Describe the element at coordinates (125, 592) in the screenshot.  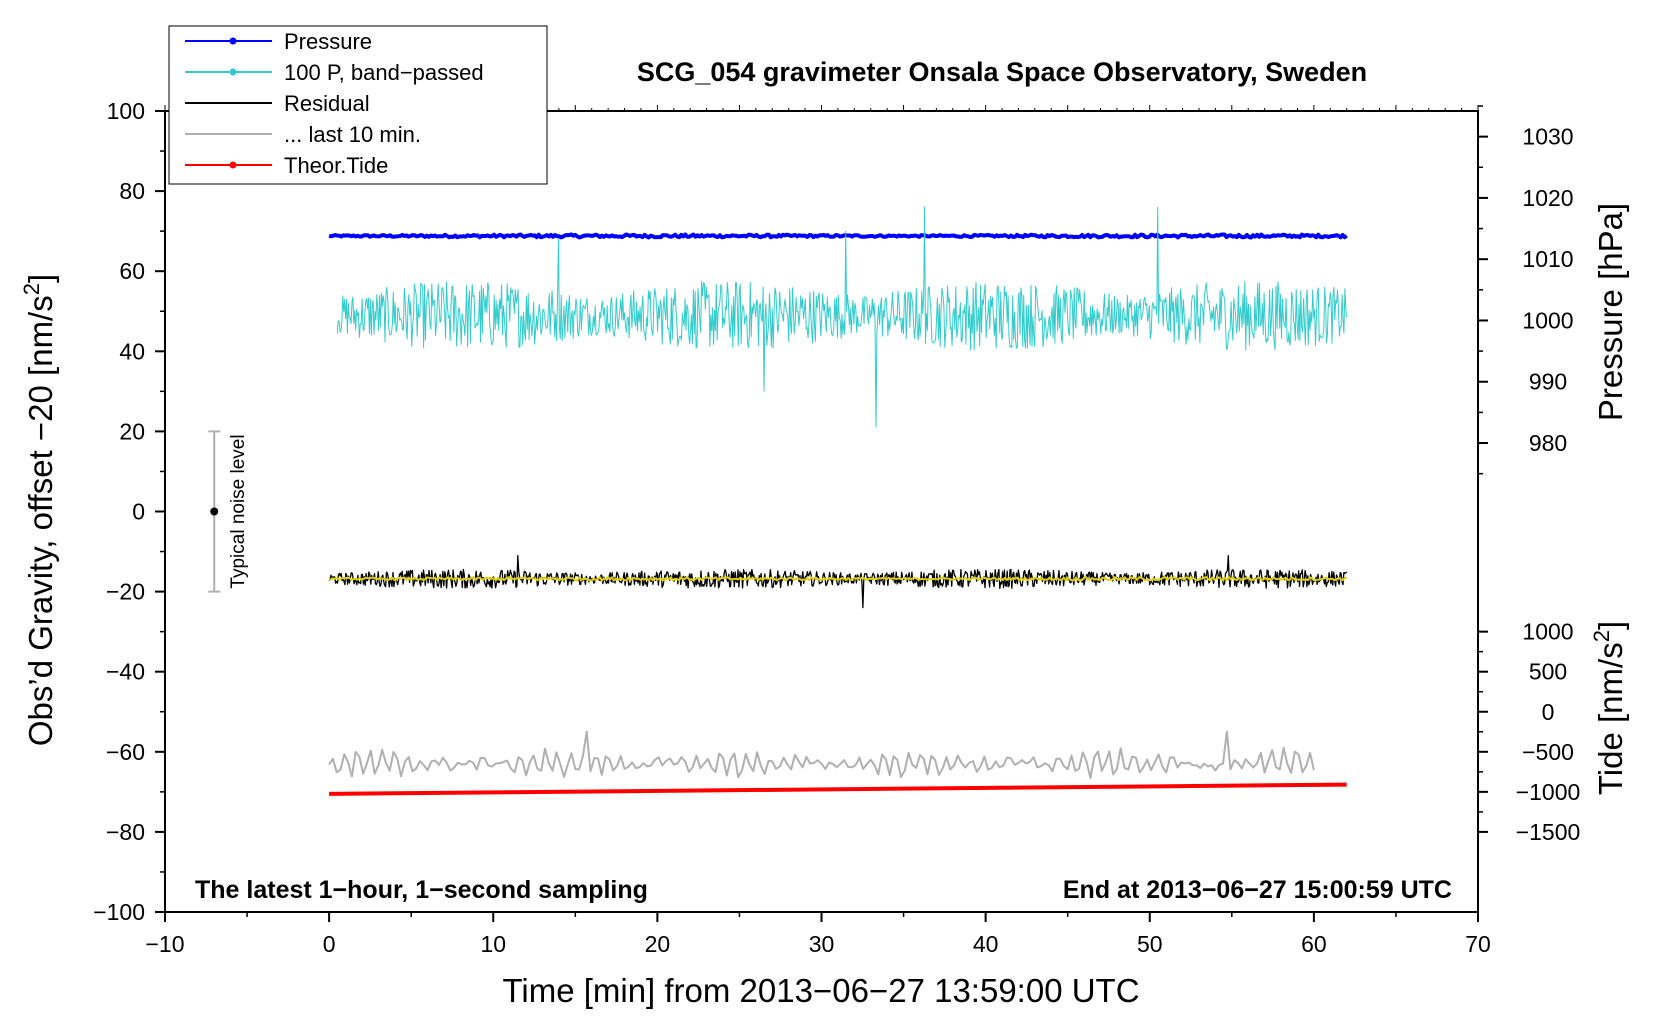
I see `y-tick-label: −20` at that location.